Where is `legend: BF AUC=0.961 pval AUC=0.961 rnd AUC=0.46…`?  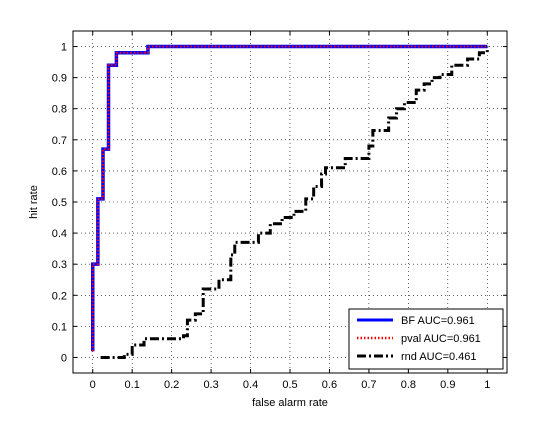 legend: BF AUC=0.961 pval AUC=0.961 rnd AUC=0.46… is located at coordinates (426, 339).